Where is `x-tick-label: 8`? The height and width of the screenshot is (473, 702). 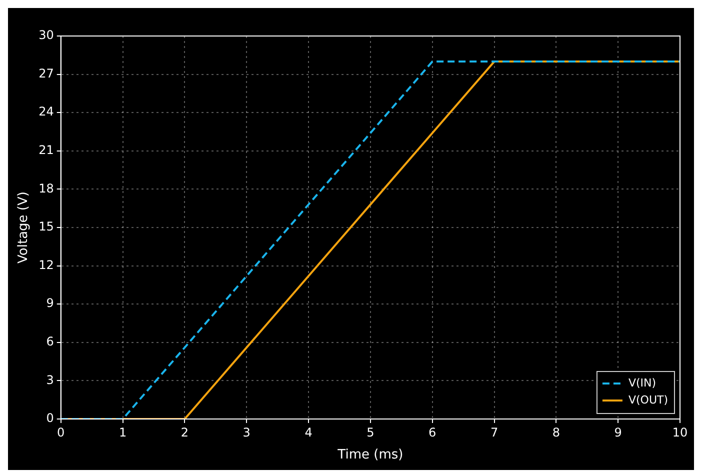 x-tick-label: 8 is located at coordinates (556, 432).